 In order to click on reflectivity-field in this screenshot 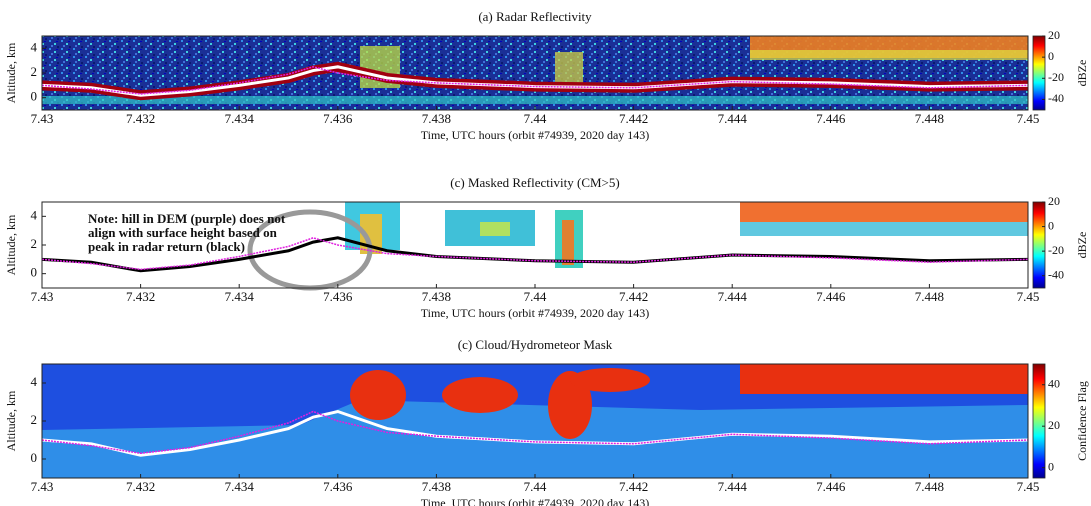, I will do `click(535, 73)`.